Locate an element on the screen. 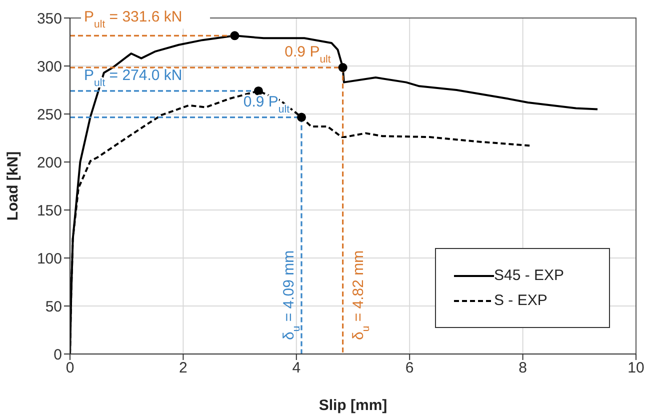 This screenshot has width=646, height=414. x-tick-label: 0 is located at coordinates (70, 368).